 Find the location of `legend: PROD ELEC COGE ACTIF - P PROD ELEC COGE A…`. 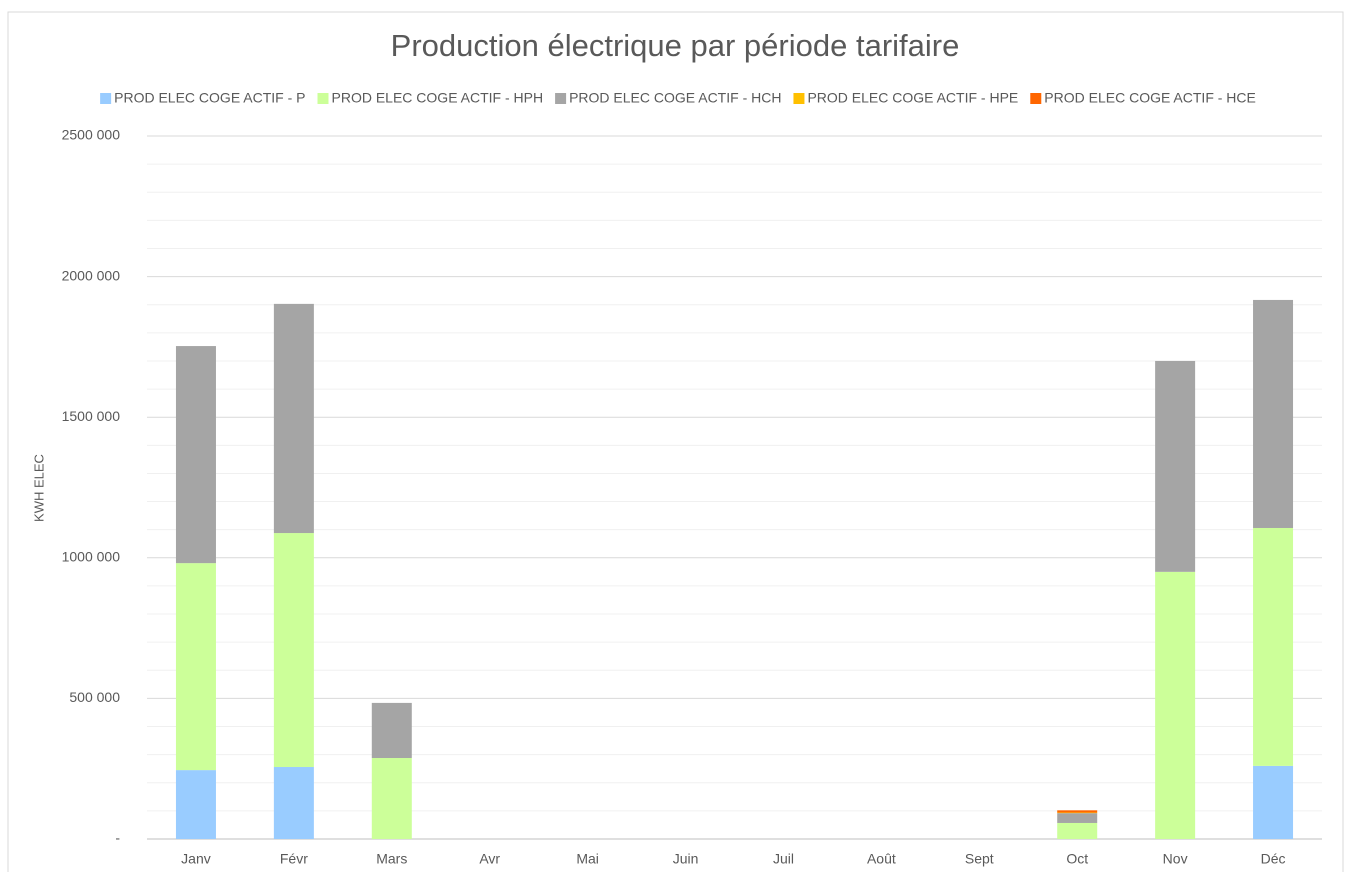

legend: PROD ELEC COGE ACTIF - P PROD ELEC COGE A… is located at coordinates (678, 98).